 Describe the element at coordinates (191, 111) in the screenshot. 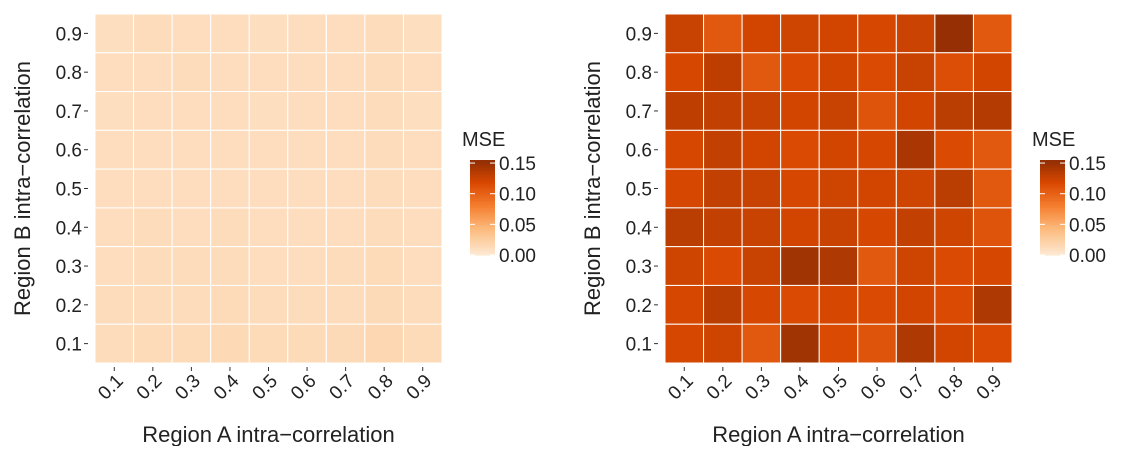

I see `heatmap-cell-x0.3-y0.7` at that location.